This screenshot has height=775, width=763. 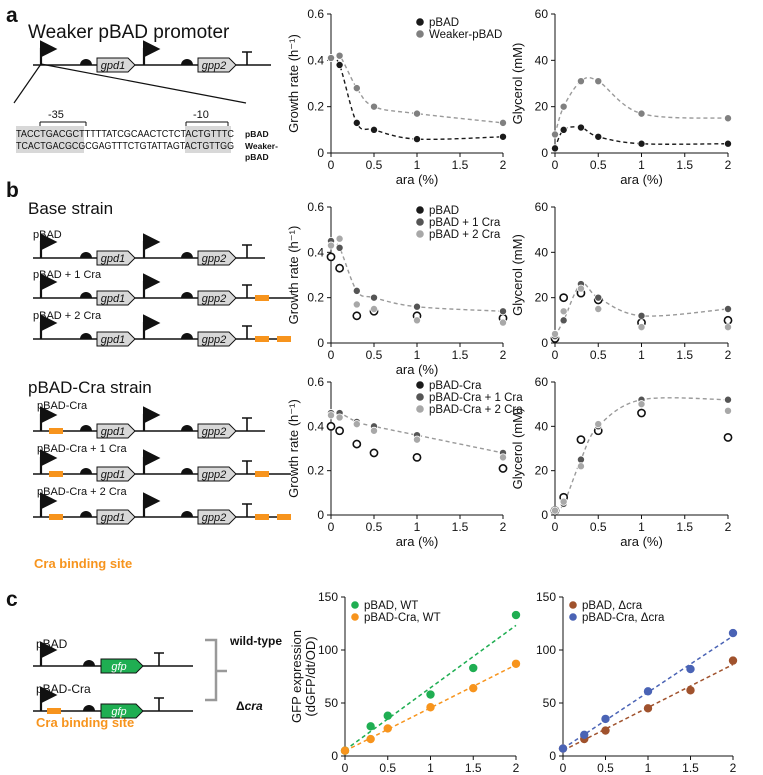 What do you see at coordinates (465, 235) in the screenshot?
I see `legend-label: pBAD + 2 Cra` at bounding box center [465, 235].